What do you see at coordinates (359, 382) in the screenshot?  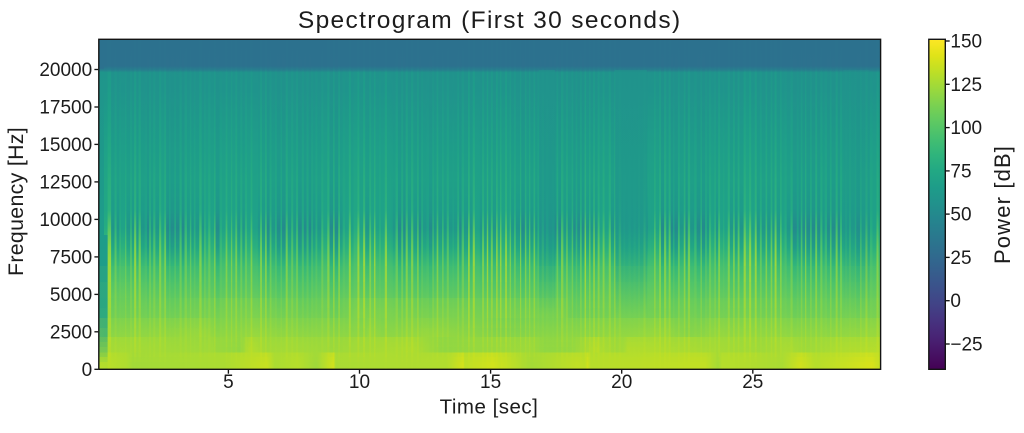 I see `svg-text: 10` at bounding box center [359, 382].